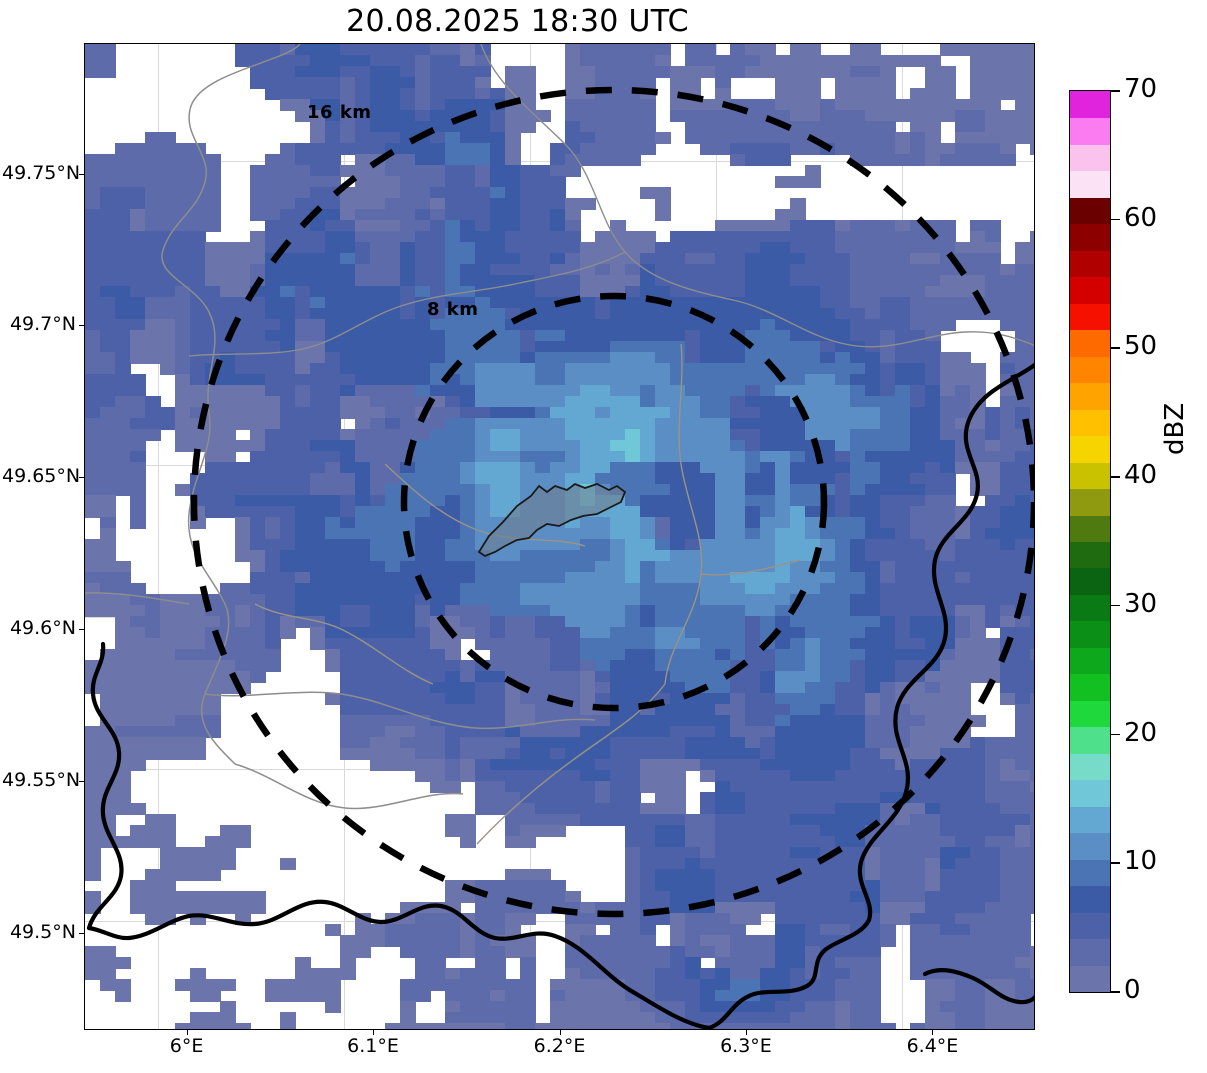 The width and height of the screenshot is (1207, 1073). Describe the element at coordinates (1090, 541) in the screenshot. I see `colorbar` at that location.